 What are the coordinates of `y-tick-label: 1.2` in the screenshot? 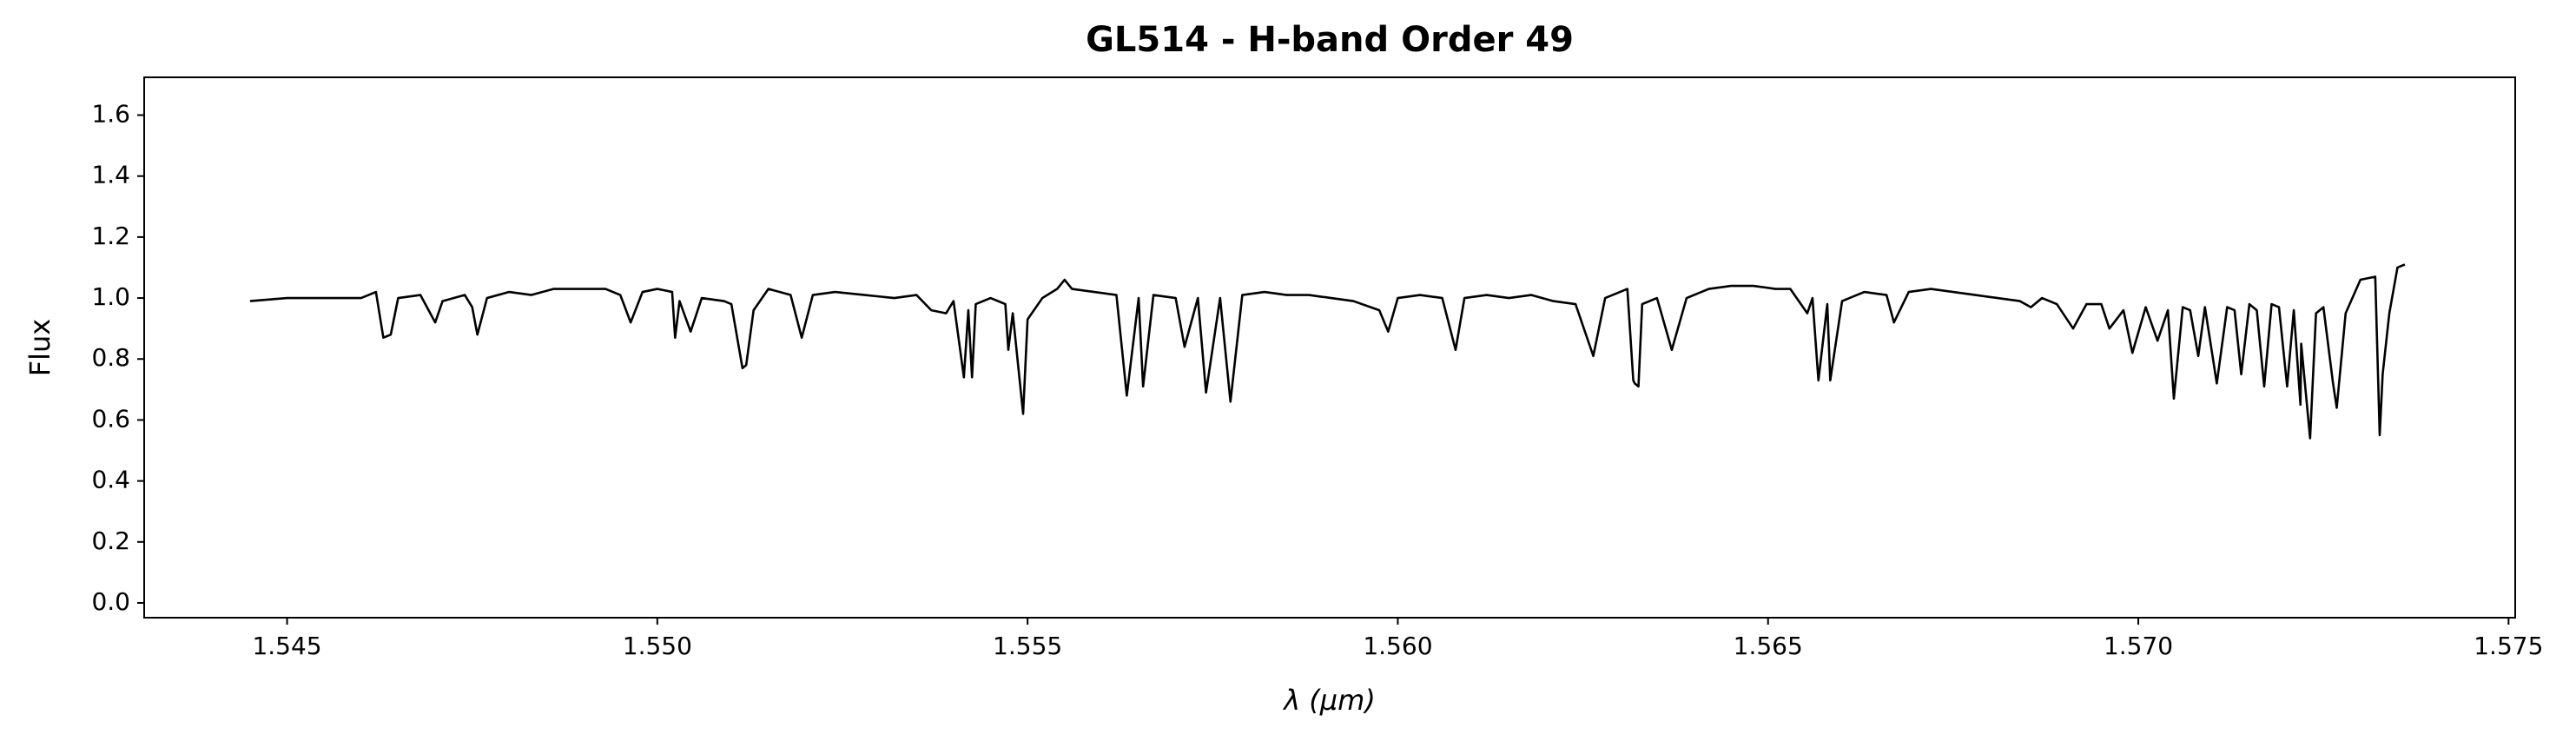 It's located at (111, 236).